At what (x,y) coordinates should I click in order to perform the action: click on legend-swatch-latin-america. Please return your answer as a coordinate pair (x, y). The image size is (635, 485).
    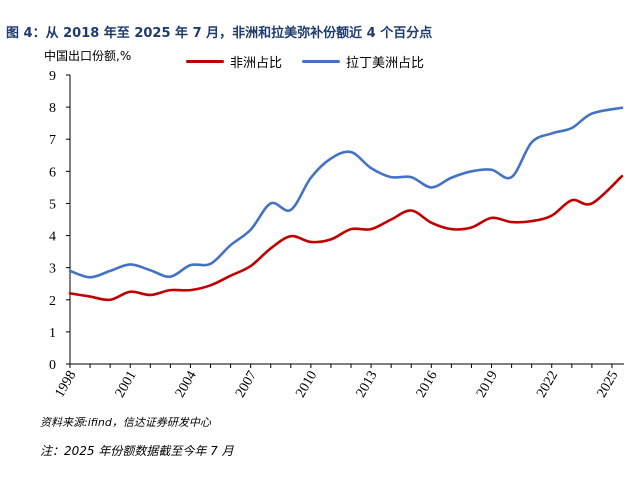
    Looking at the image, I should click on (321, 61).